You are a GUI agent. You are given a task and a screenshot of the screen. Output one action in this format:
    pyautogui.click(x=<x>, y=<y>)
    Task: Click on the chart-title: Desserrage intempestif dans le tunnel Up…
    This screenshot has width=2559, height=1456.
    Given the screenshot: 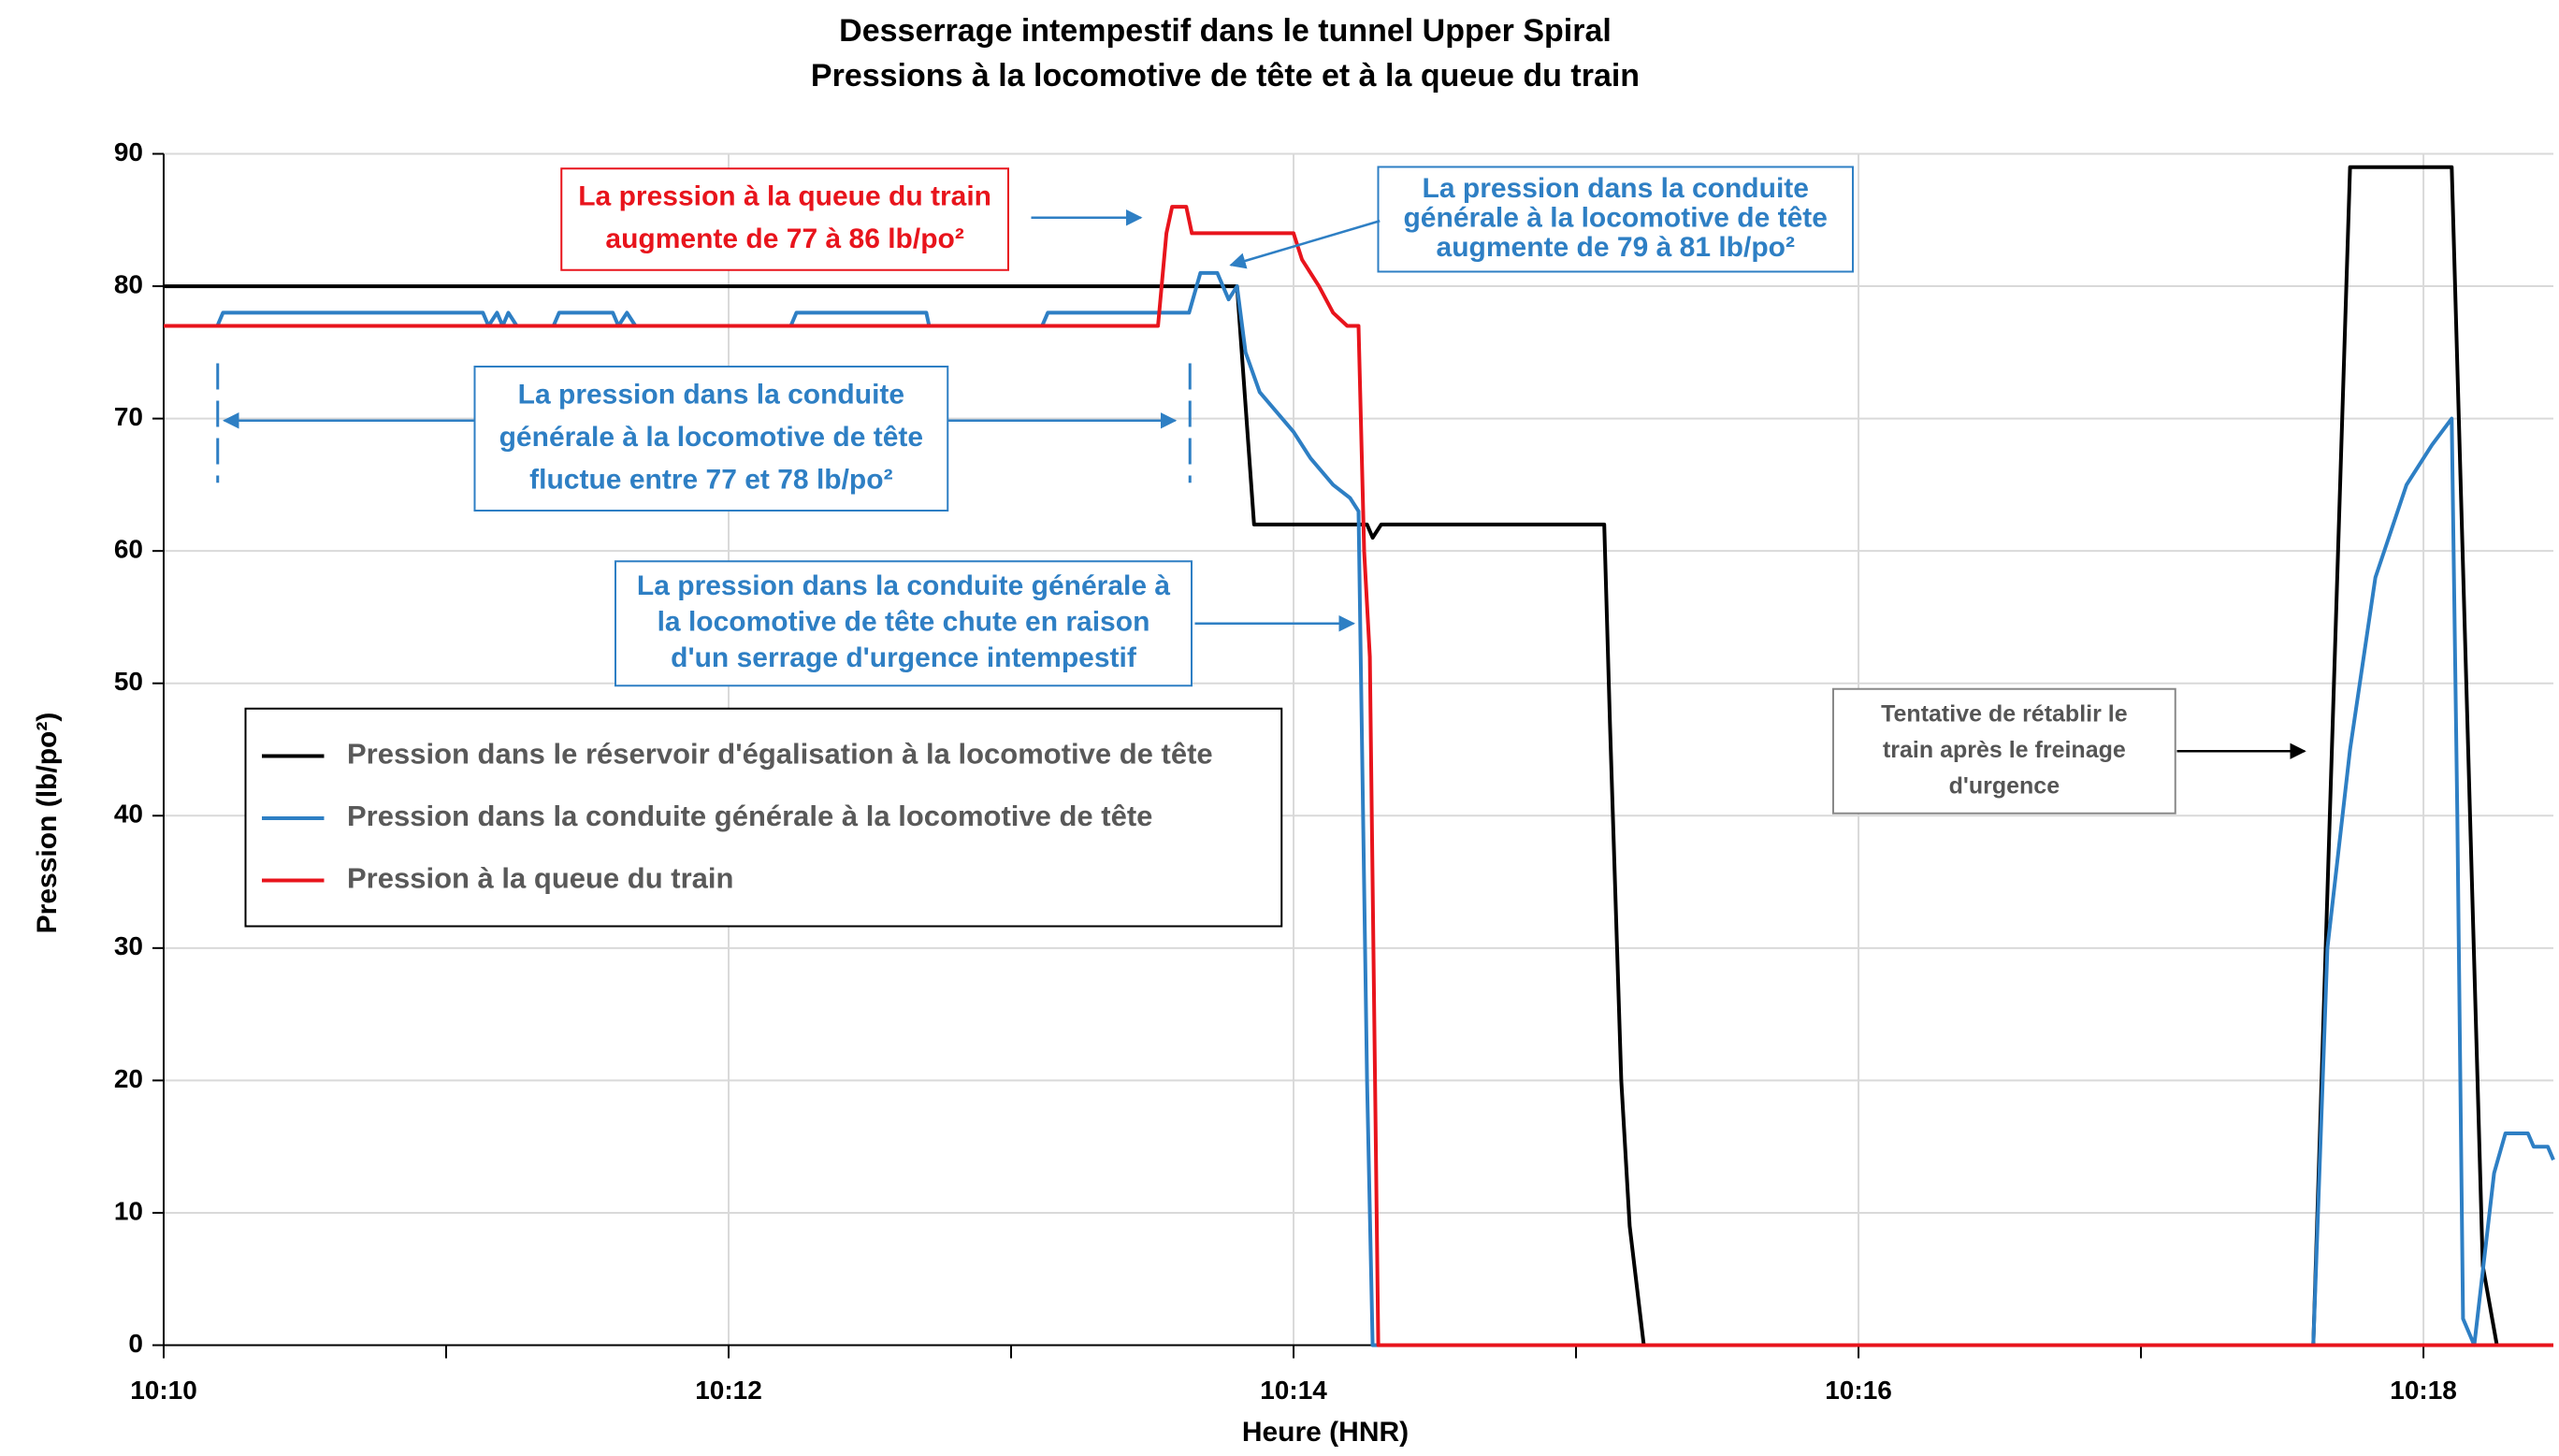 What is the action you would take?
    pyautogui.click(x=1226, y=31)
    